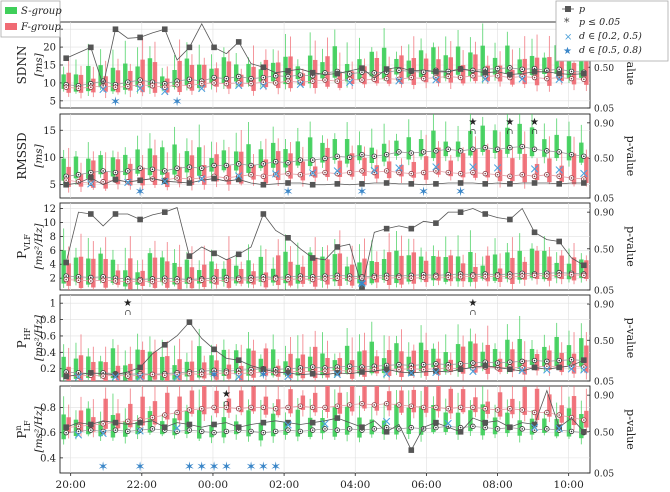  What do you see at coordinates (604, 433) in the screenshot?
I see `p-tick-label: 0.50` at bounding box center [604, 433].